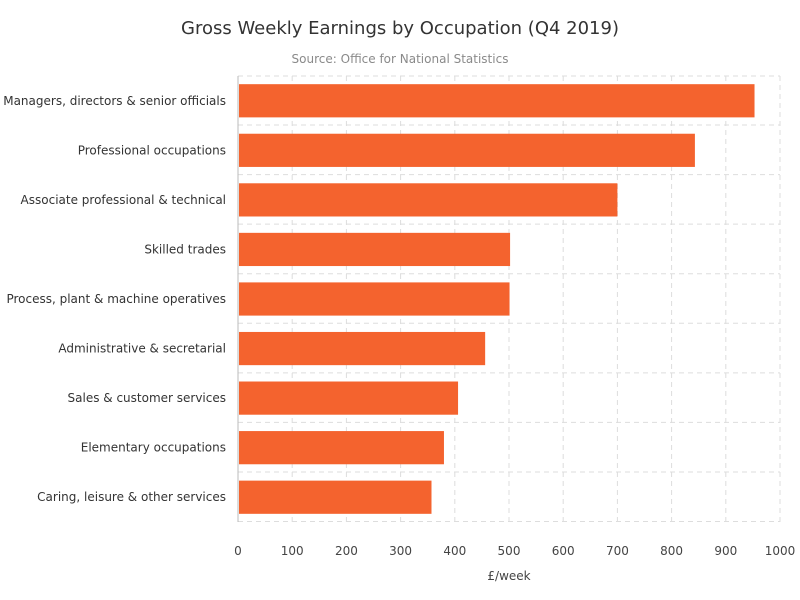  Describe the element at coordinates (292, 551) in the screenshot. I see `x-tick-label: 100` at that location.